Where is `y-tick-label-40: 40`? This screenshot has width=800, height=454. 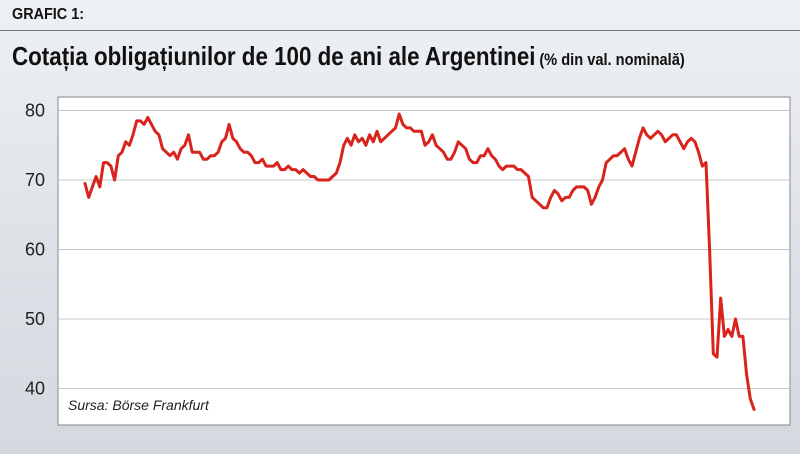 y-tick-label-40: 40 is located at coordinates (35, 389).